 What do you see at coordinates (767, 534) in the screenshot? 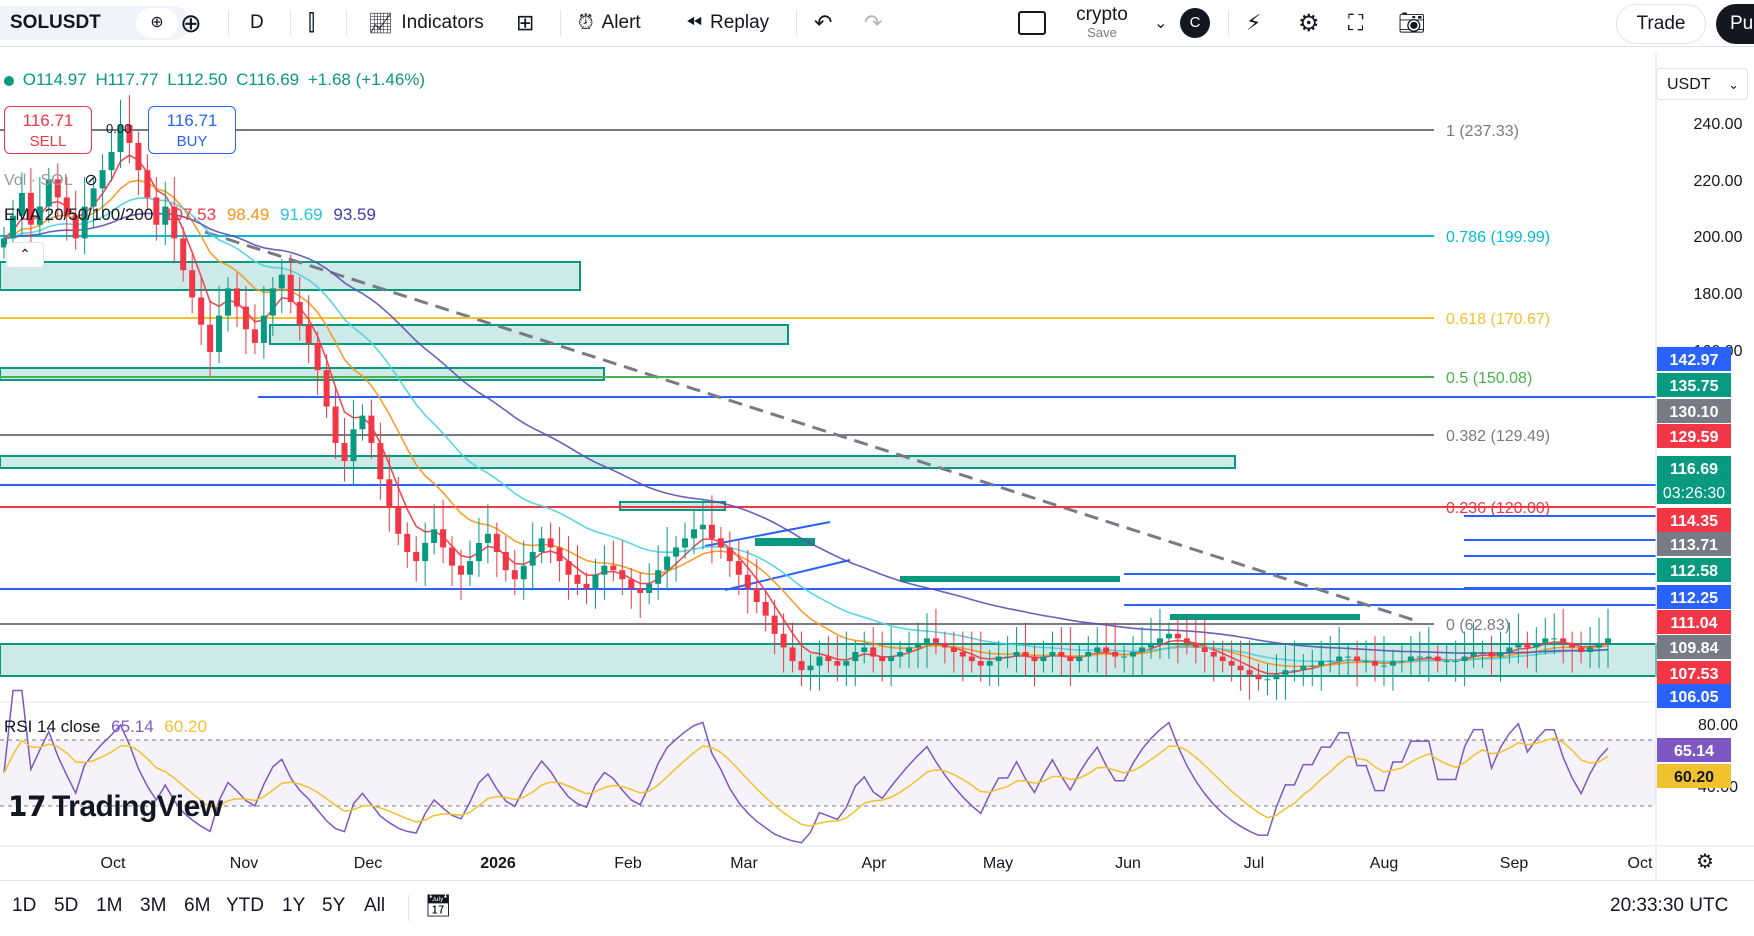
I see `channel-line` at bounding box center [767, 534].